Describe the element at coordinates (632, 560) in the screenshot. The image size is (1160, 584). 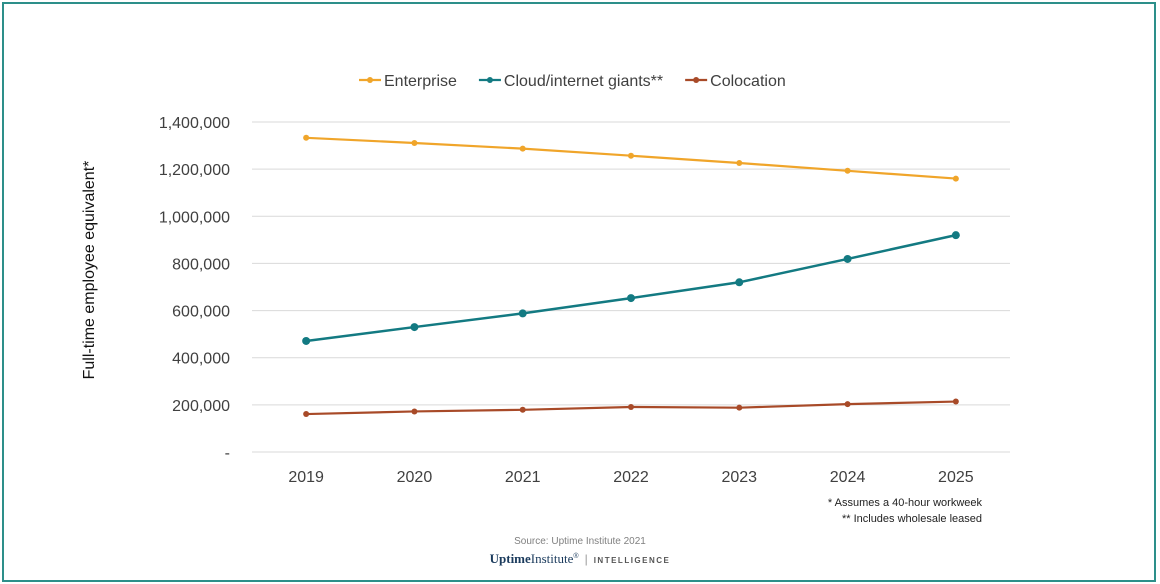
I see `logo-intelligence: INTELLIGENCE` at that location.